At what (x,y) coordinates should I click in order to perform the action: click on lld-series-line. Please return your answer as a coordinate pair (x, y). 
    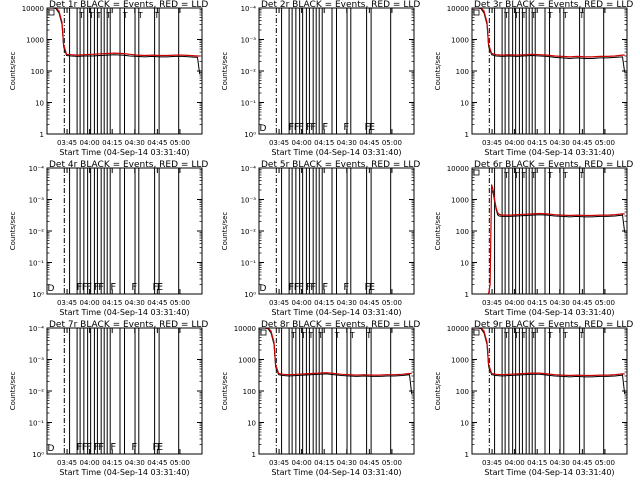
    Looking at the image, I should click on (556, 239).